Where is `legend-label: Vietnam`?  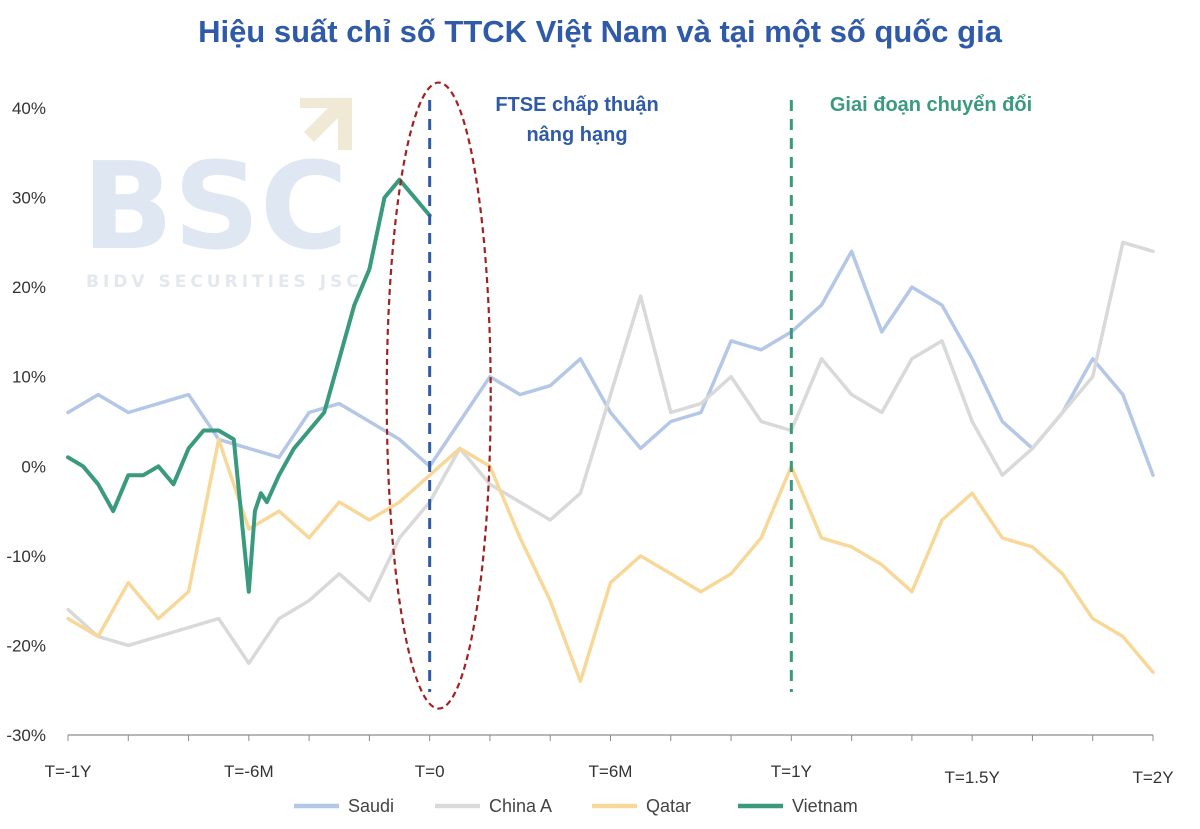
legend-label: Vietnam is located at coordinates (825, 806).